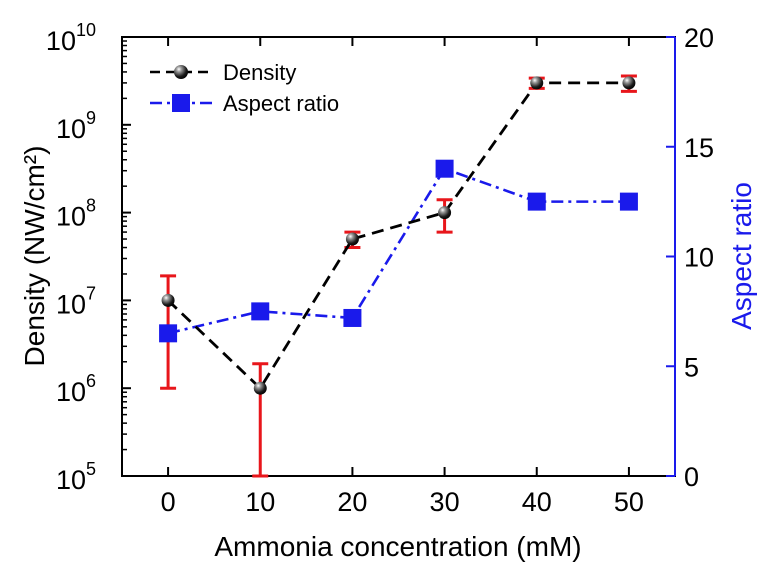  What do you see at coordinates (181, 72) in the screenshot?
I see `legend-marker-density` at bounding box center [181, 72].